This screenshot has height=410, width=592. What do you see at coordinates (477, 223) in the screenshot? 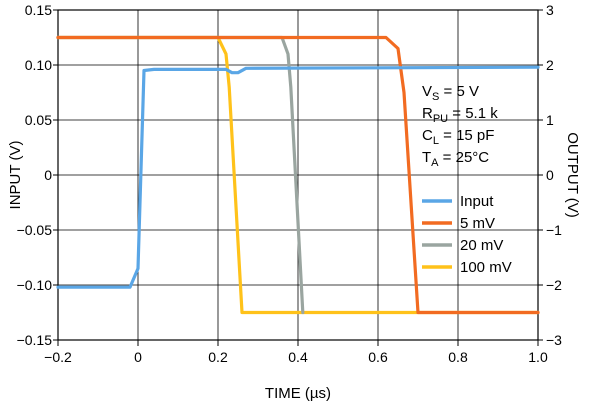
I see `legend-label: 5 mV` at bounding box center [477, 223].